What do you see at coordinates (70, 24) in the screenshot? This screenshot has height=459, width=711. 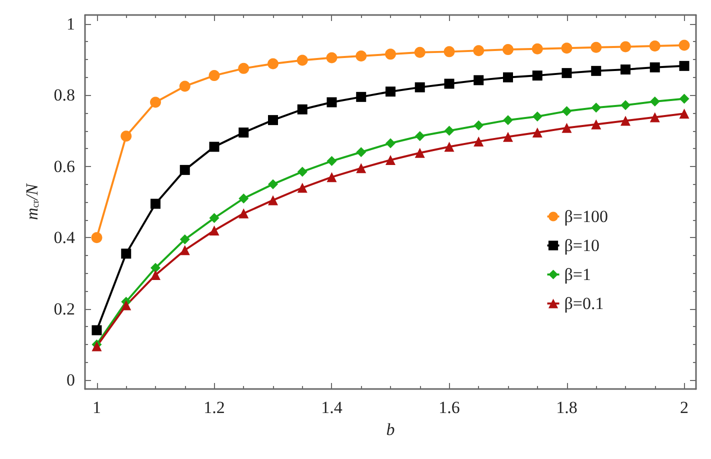 I see `y-tick-label: 1` at bounding box center [70, 24].